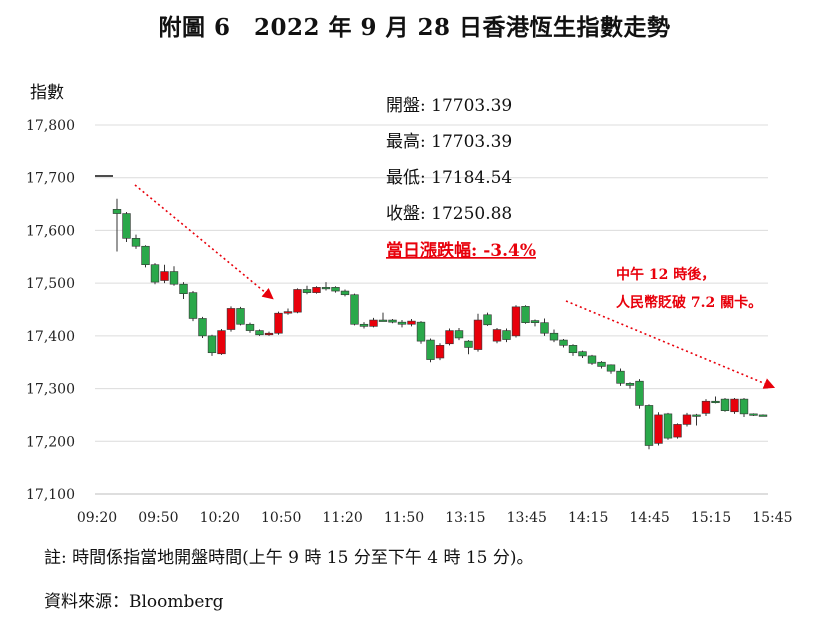  Describe the element at coordinates (461, 250) in the screenshot. I see `stat-change: 當日漲跌幅: -3.4%` at that location.